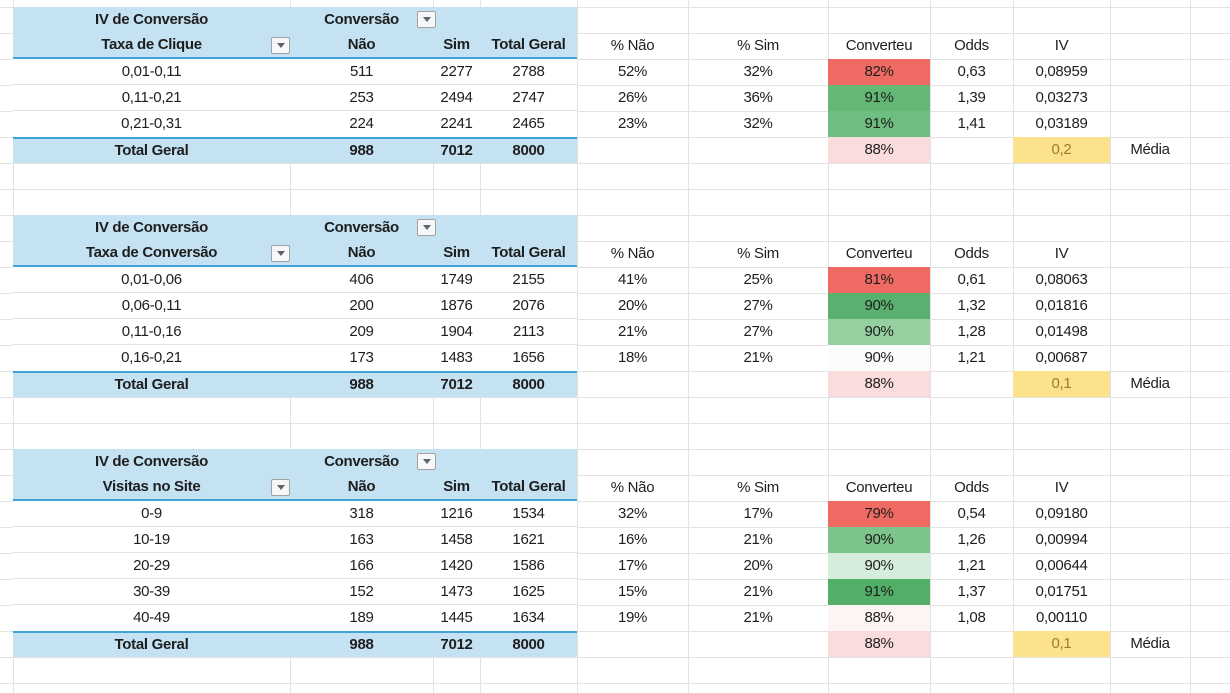 This screenshot has height=693, width=1230. Describe the element at coordinates (528, 305) in the screenshot. I see `cell-total: 2076` at that location.